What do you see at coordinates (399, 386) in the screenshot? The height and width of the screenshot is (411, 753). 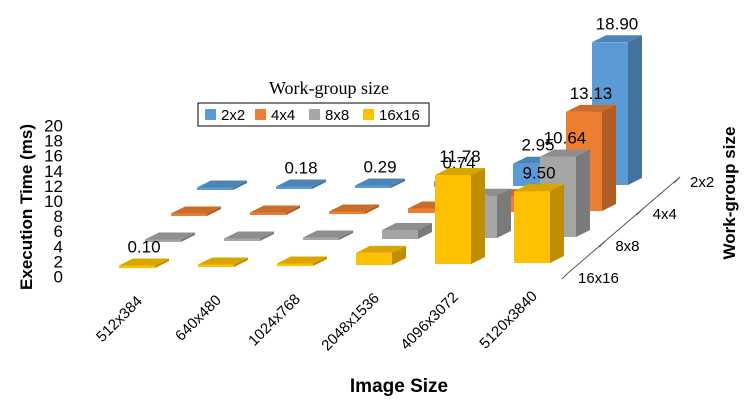 I see `x-axis-title: Image Size` at bounding box center [399, 386].